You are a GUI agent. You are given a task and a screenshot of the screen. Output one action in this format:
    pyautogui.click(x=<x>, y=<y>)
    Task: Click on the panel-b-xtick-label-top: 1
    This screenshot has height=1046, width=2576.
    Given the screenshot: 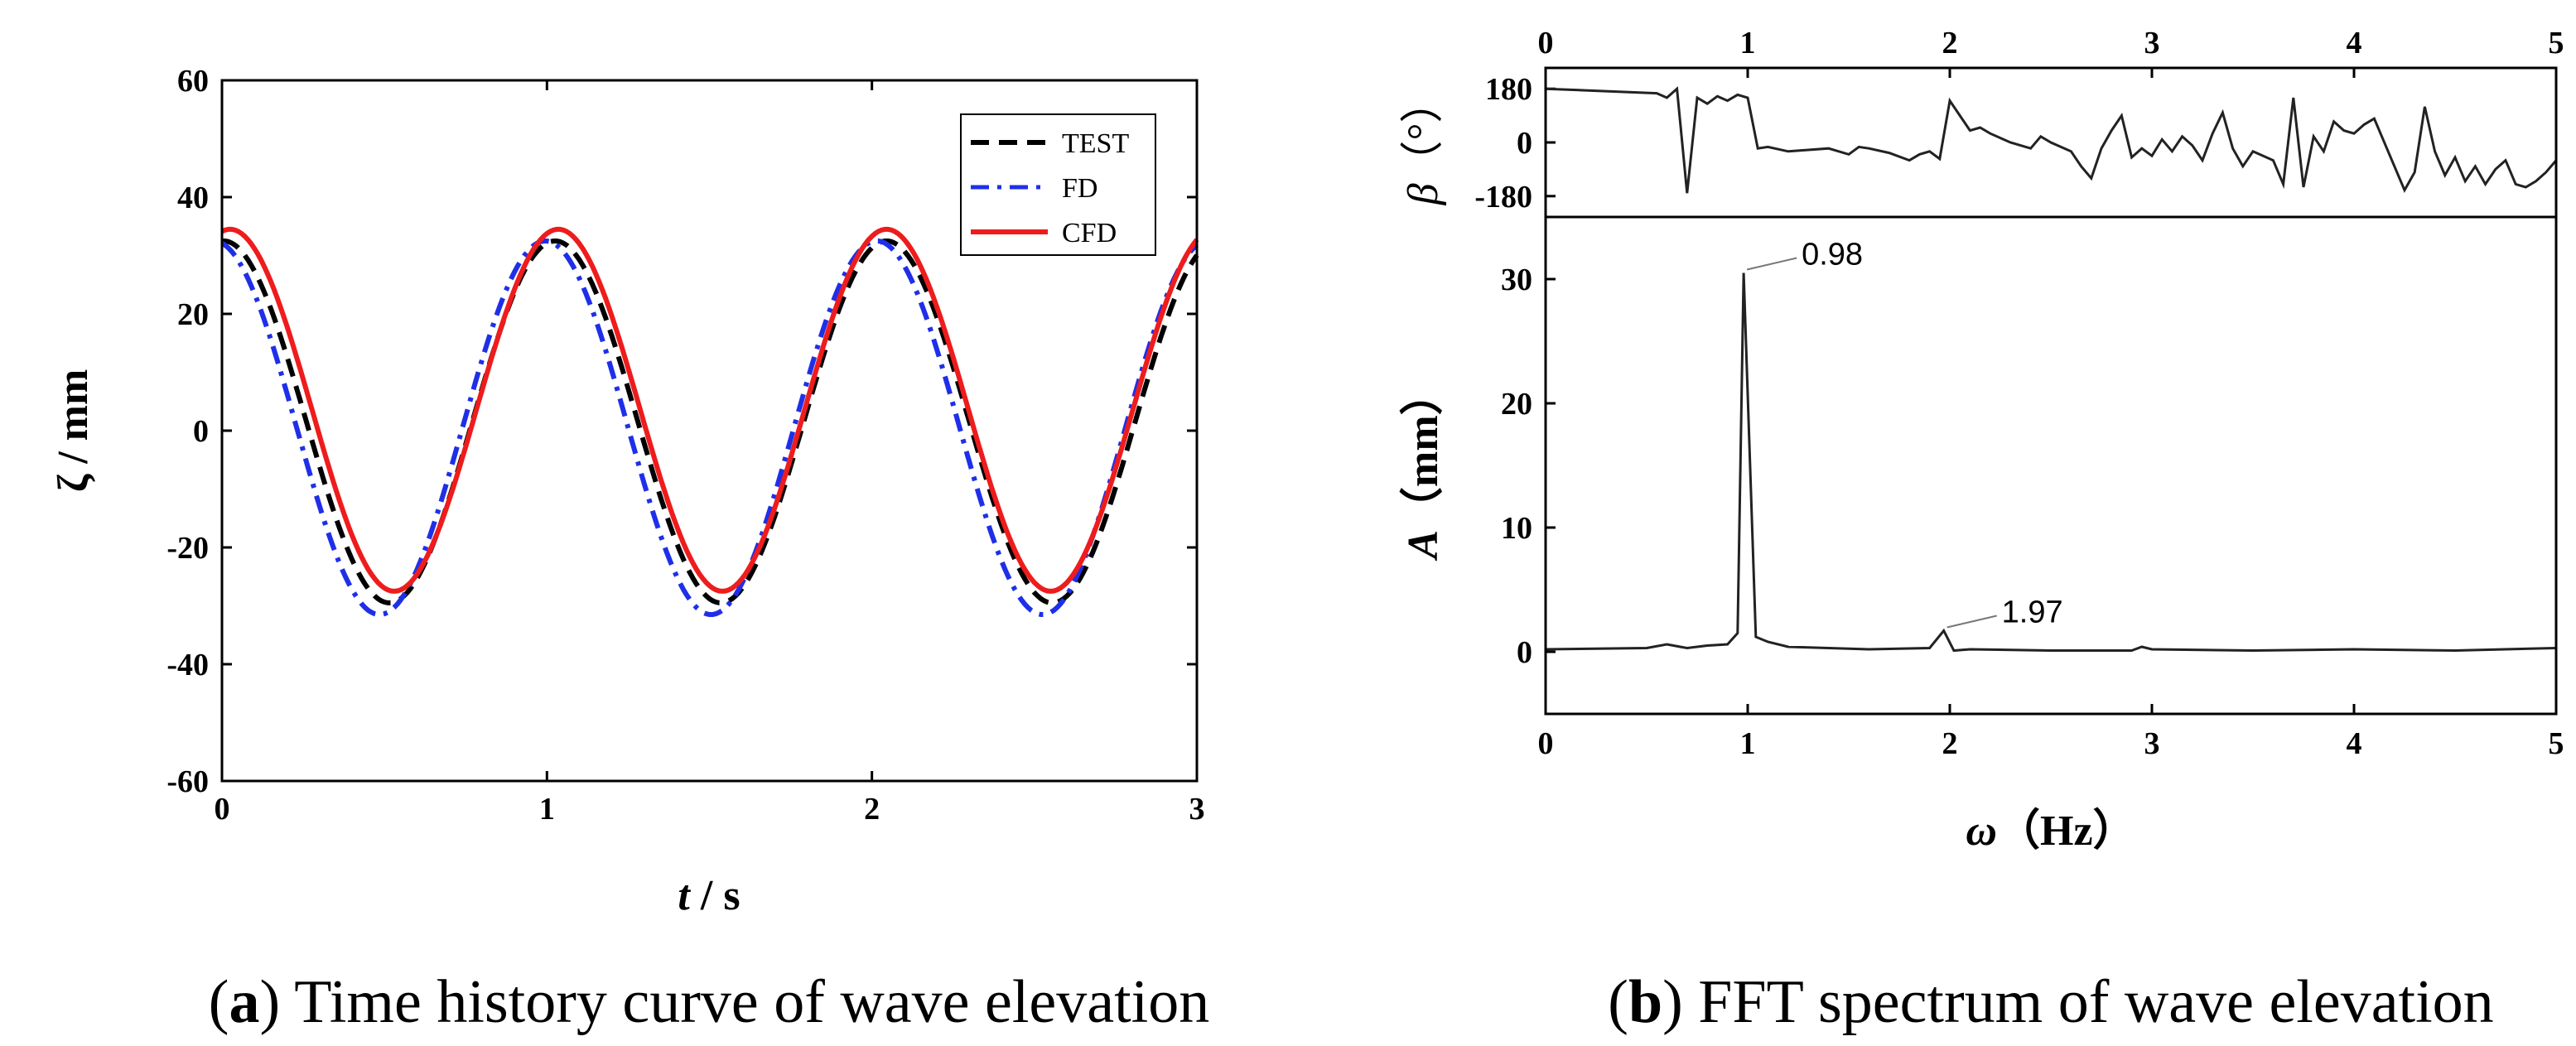 What is the action you would take?
    pyautogui.click(x=1748, y=43)
    